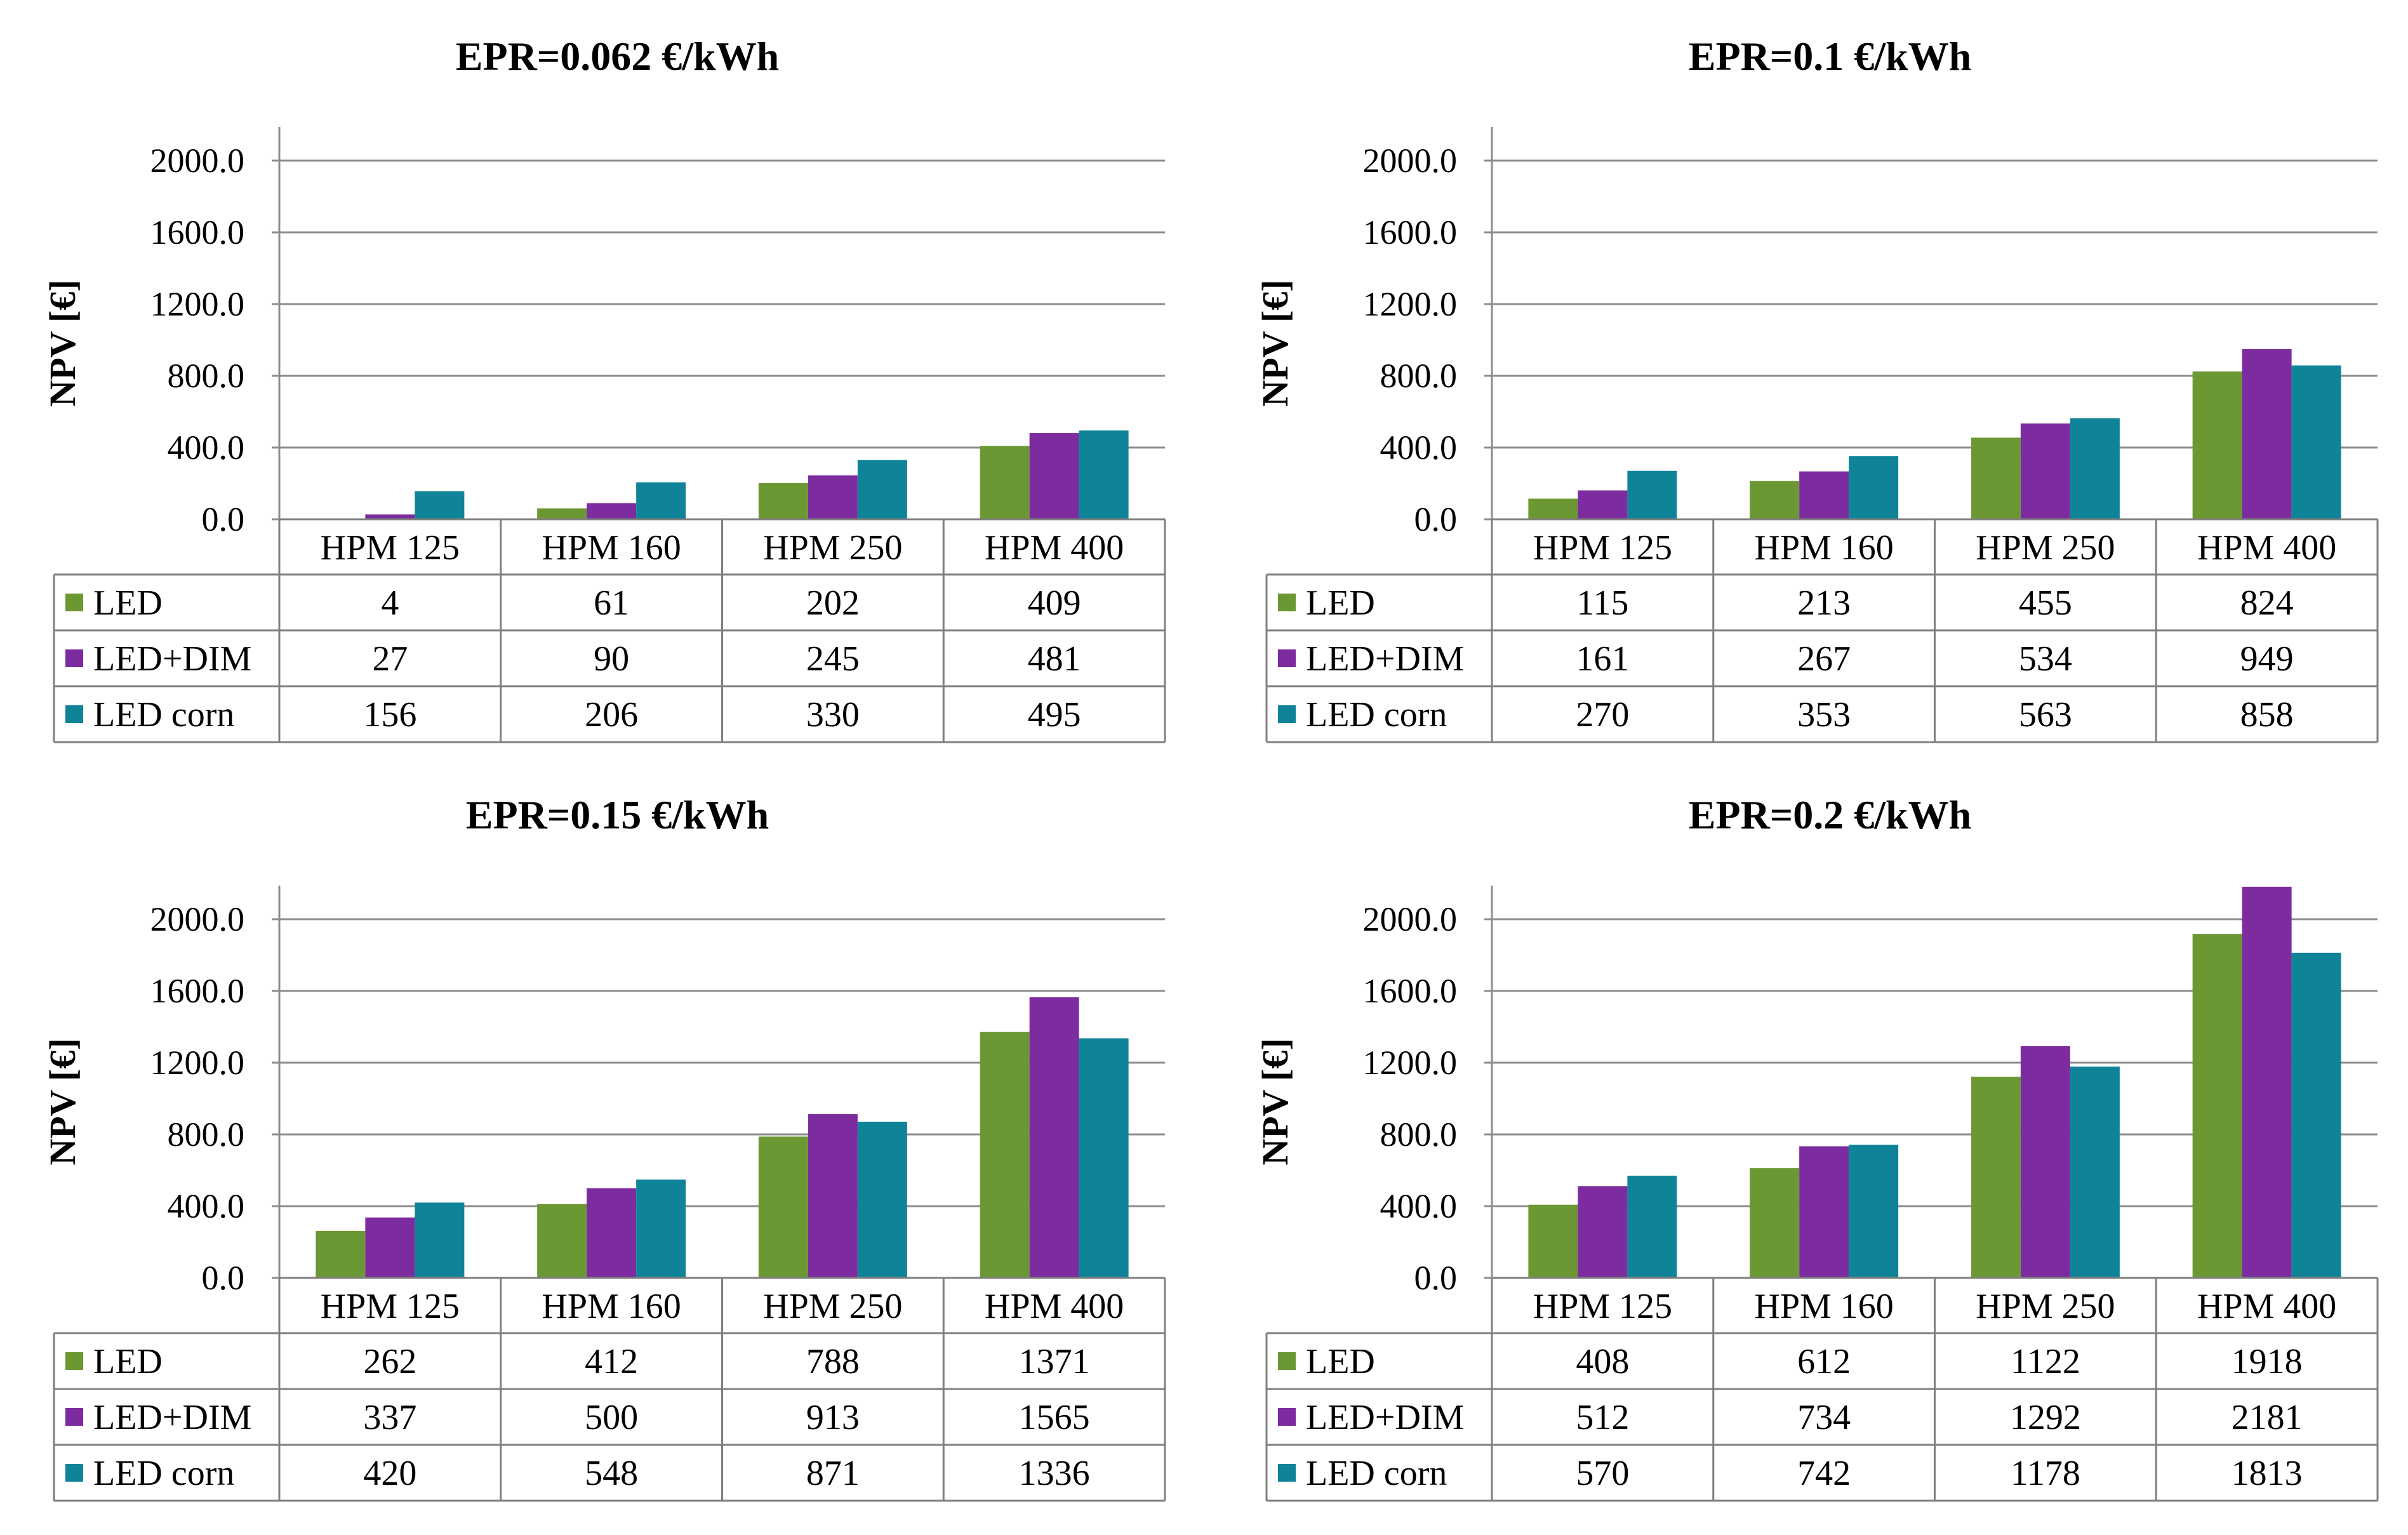 Image resolution: width=2408 pixels, height=1535 pixels. What do you see at coordinates (2267, 1361) in the screenshot?
I see `data-table-value: 1918` at bounding box center [2267, 1361].